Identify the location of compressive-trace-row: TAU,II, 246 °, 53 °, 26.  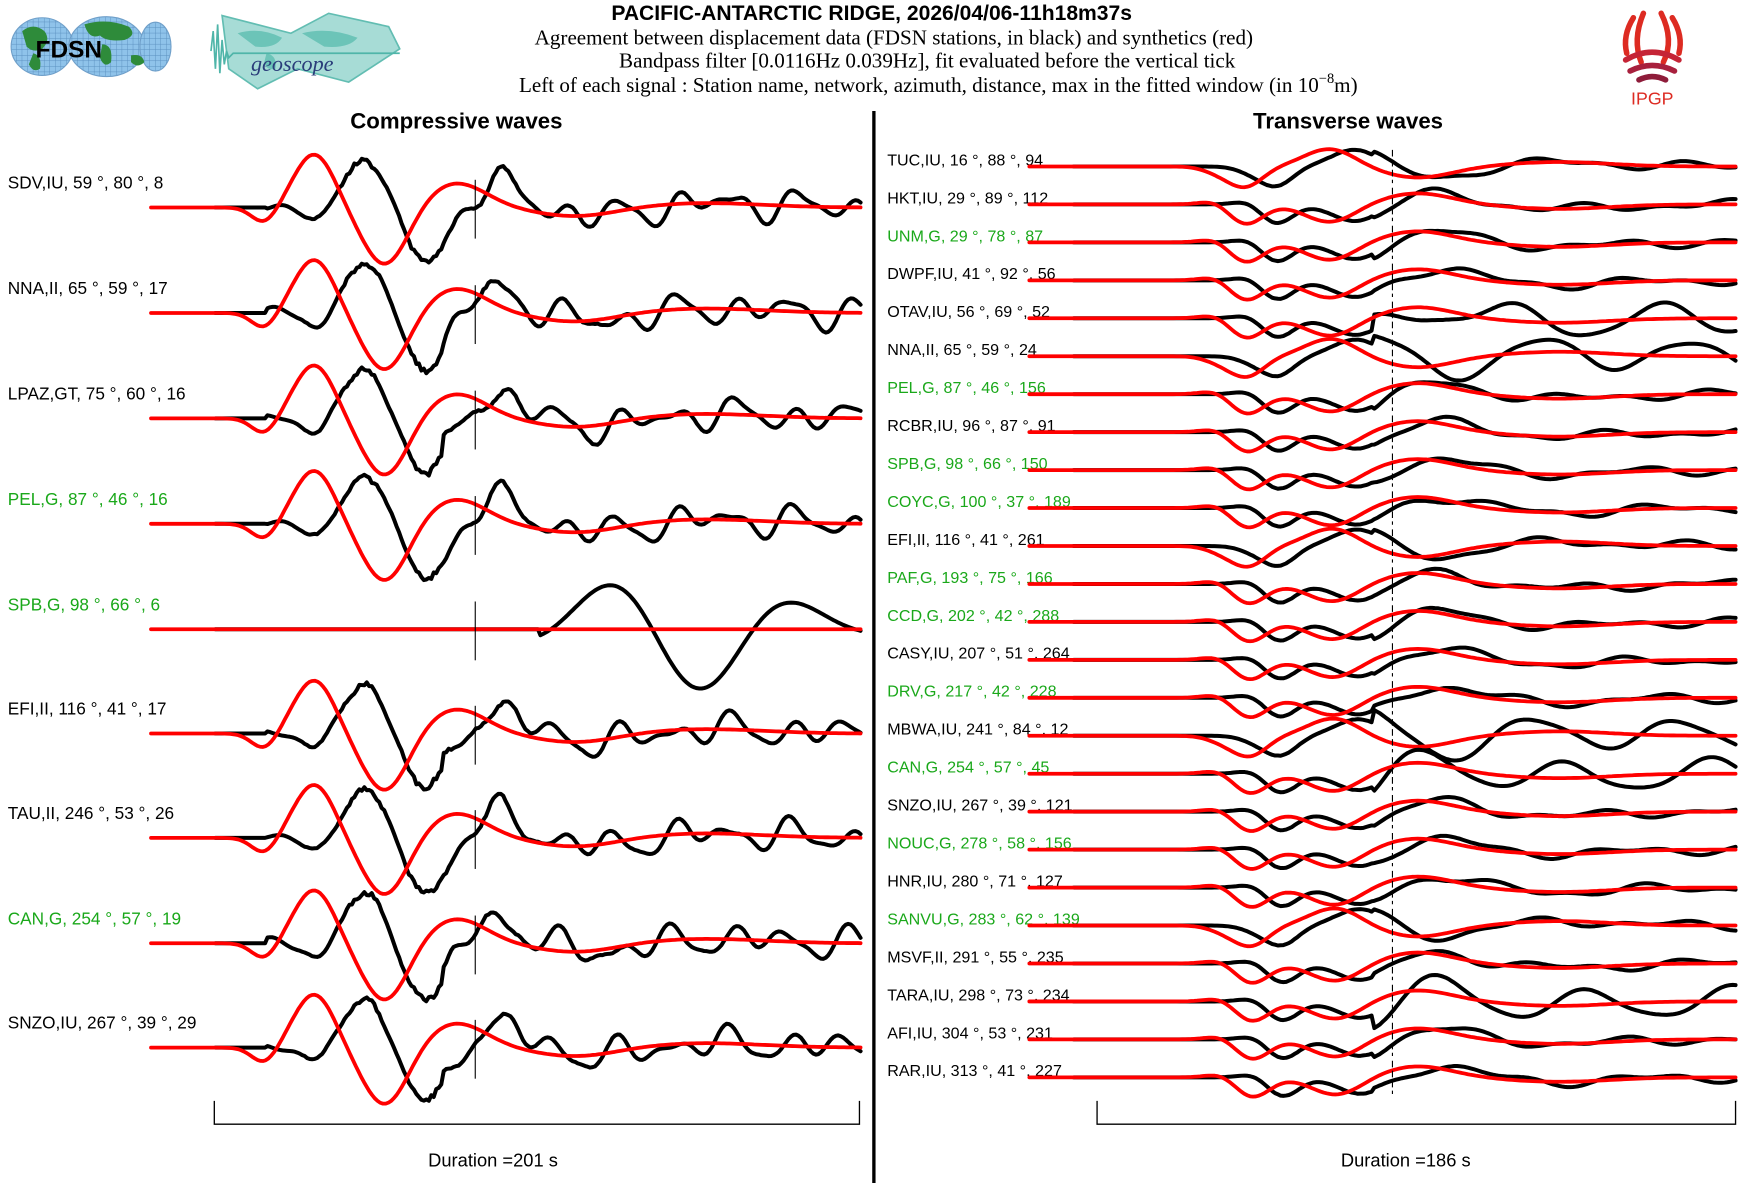
(435, 839).